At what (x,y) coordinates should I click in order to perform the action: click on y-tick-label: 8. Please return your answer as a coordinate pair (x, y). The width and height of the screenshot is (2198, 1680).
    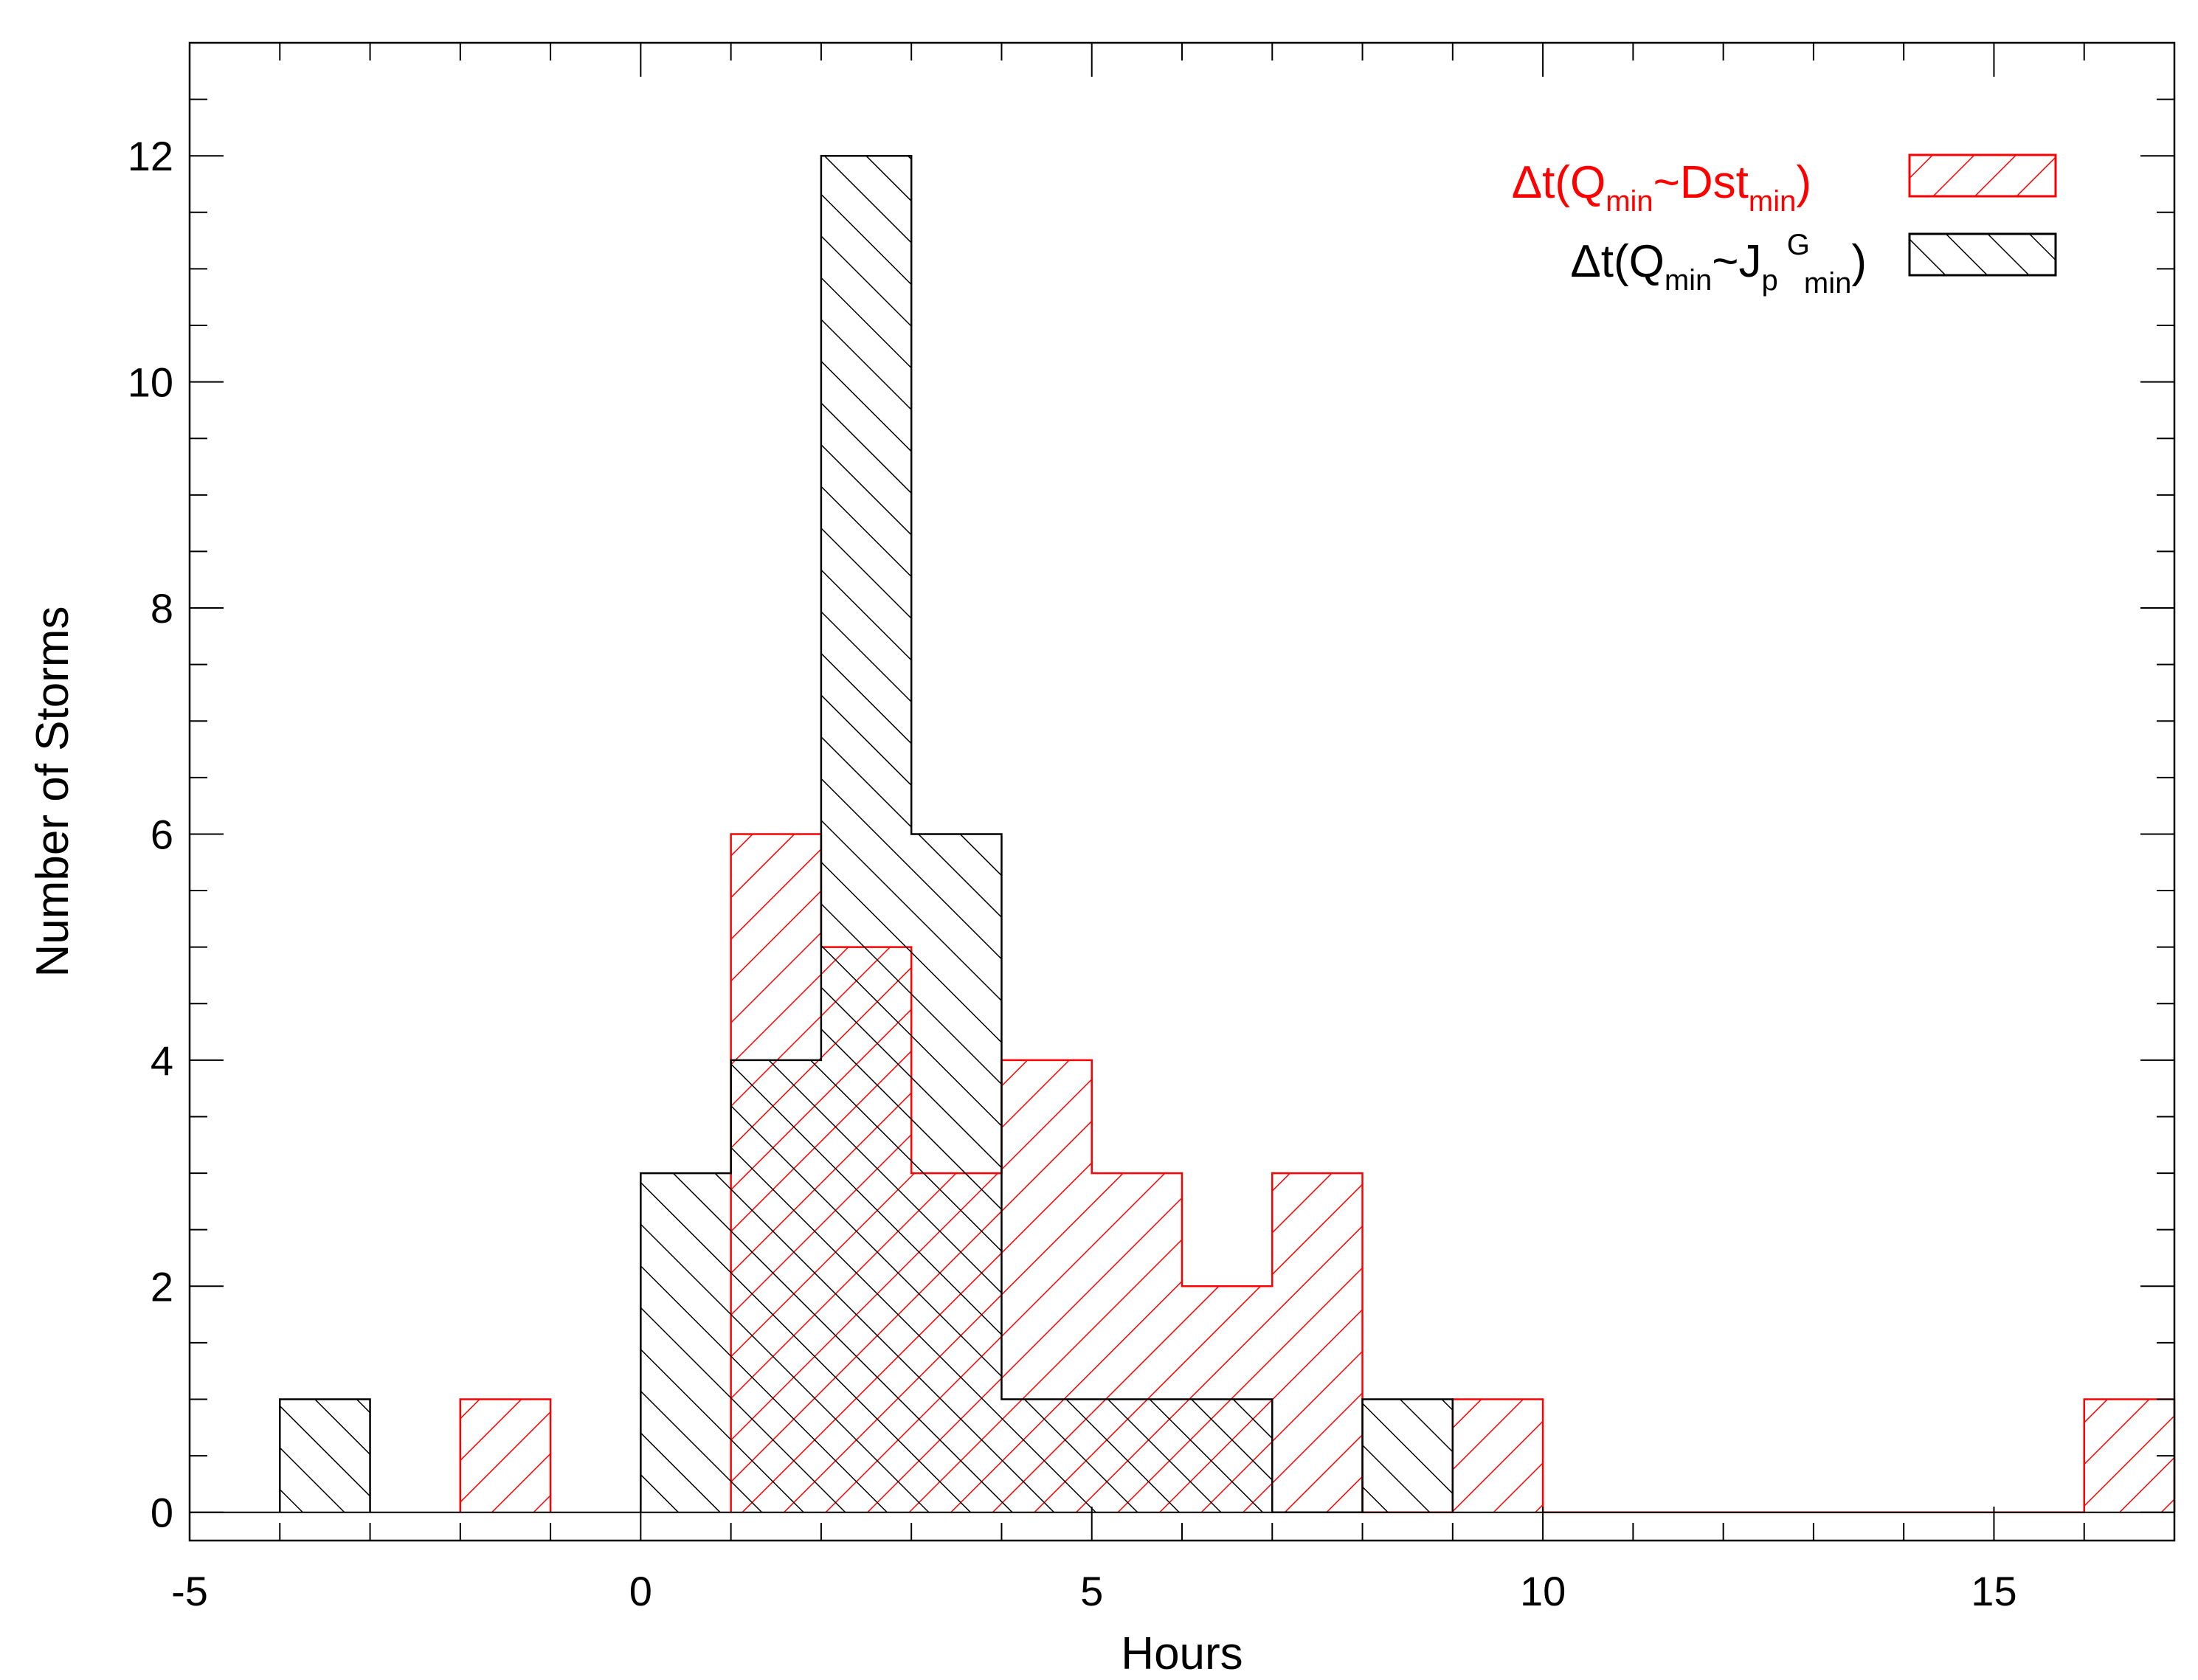
    Looking at the image, I should click on (162, 608).